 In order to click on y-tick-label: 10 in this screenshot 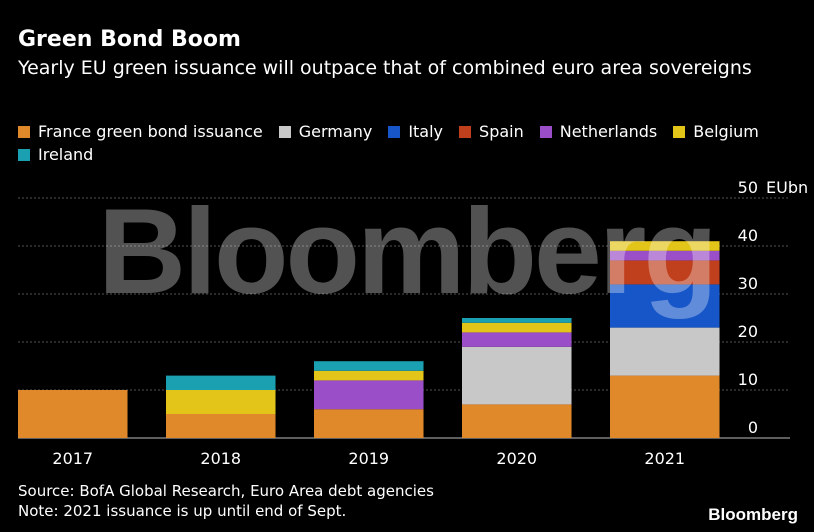, I will do `click(748, 379)`.